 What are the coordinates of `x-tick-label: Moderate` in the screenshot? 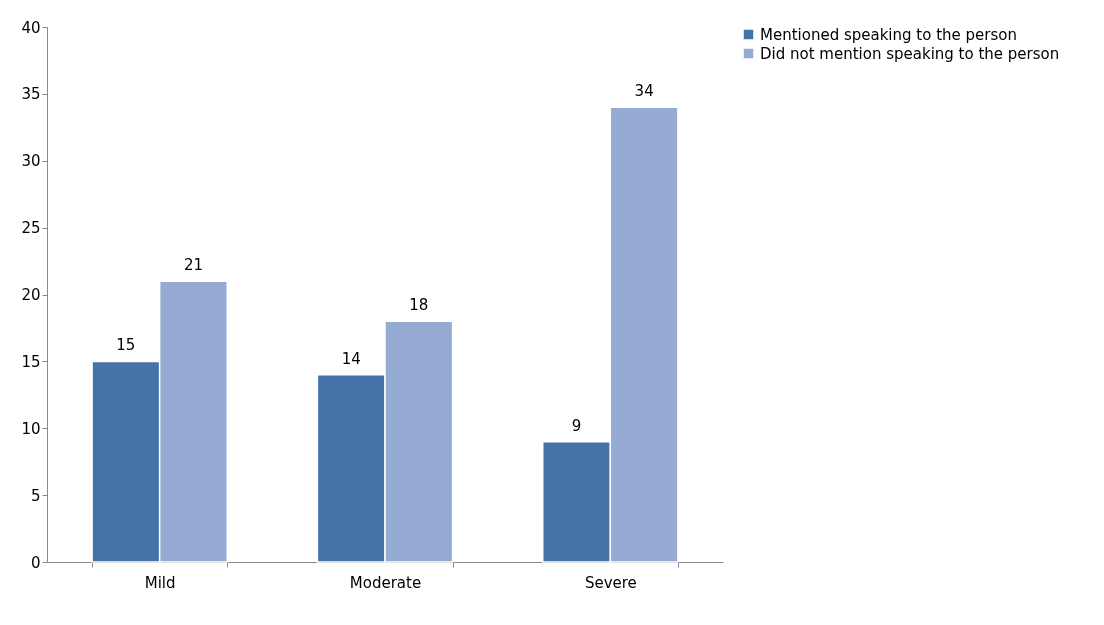 It's located at (385, 582).